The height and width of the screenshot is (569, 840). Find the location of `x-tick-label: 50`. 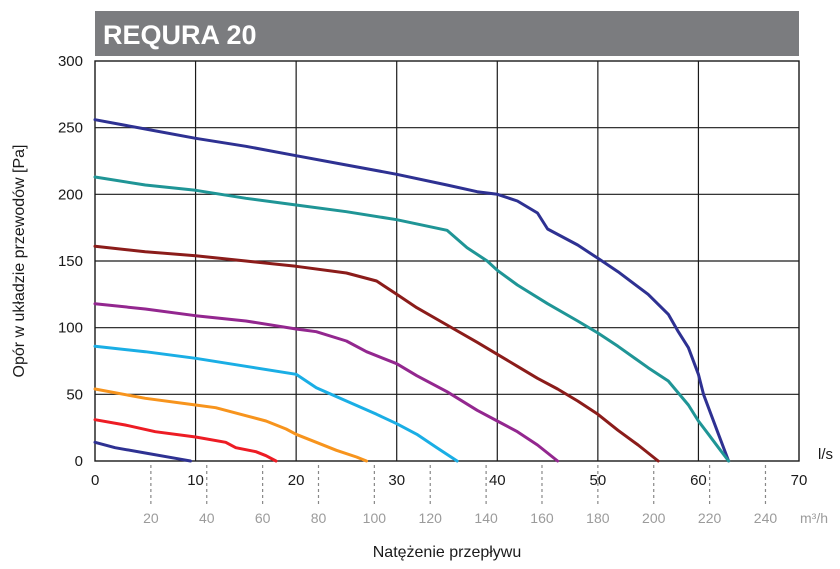

x-tick-label: 50 is located at coordinates (598, 480).